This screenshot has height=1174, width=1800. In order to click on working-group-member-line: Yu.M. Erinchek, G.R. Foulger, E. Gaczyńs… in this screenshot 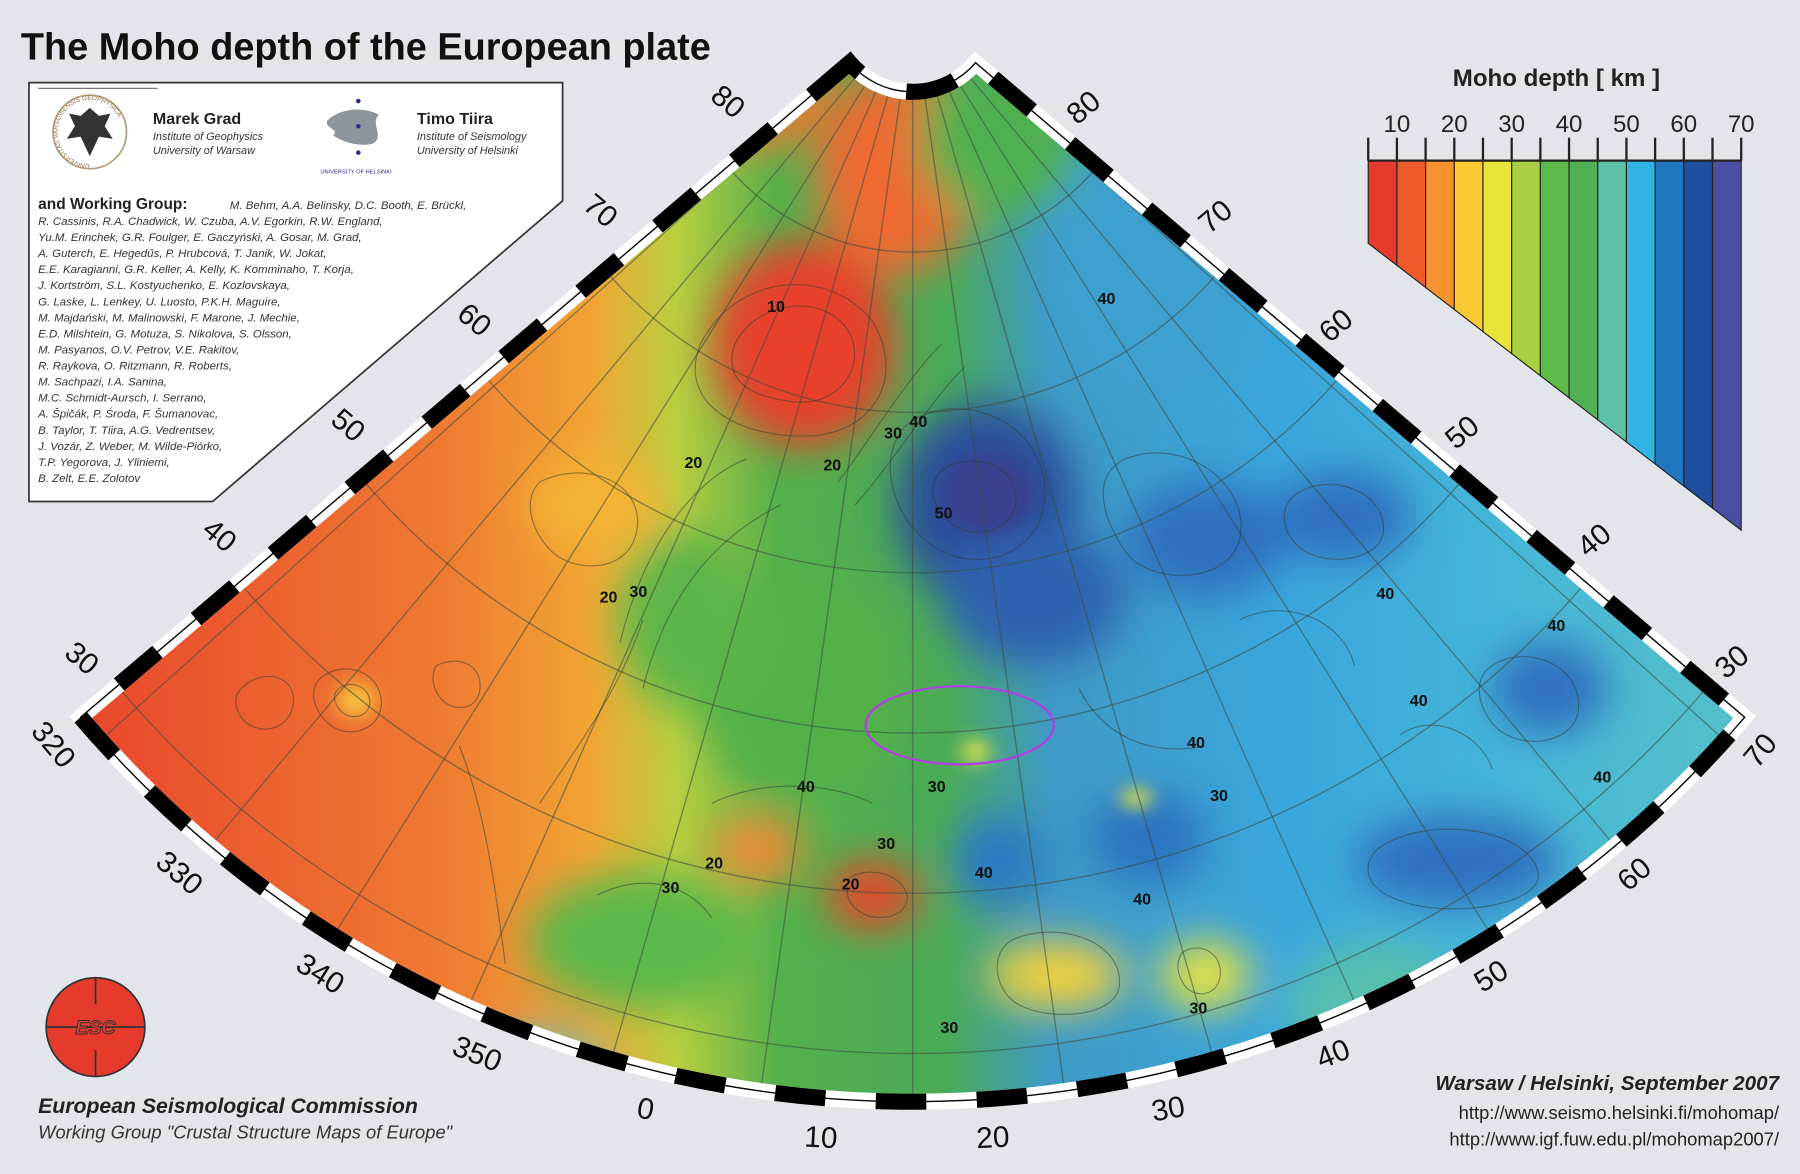, I will do `click(200, 238)`.